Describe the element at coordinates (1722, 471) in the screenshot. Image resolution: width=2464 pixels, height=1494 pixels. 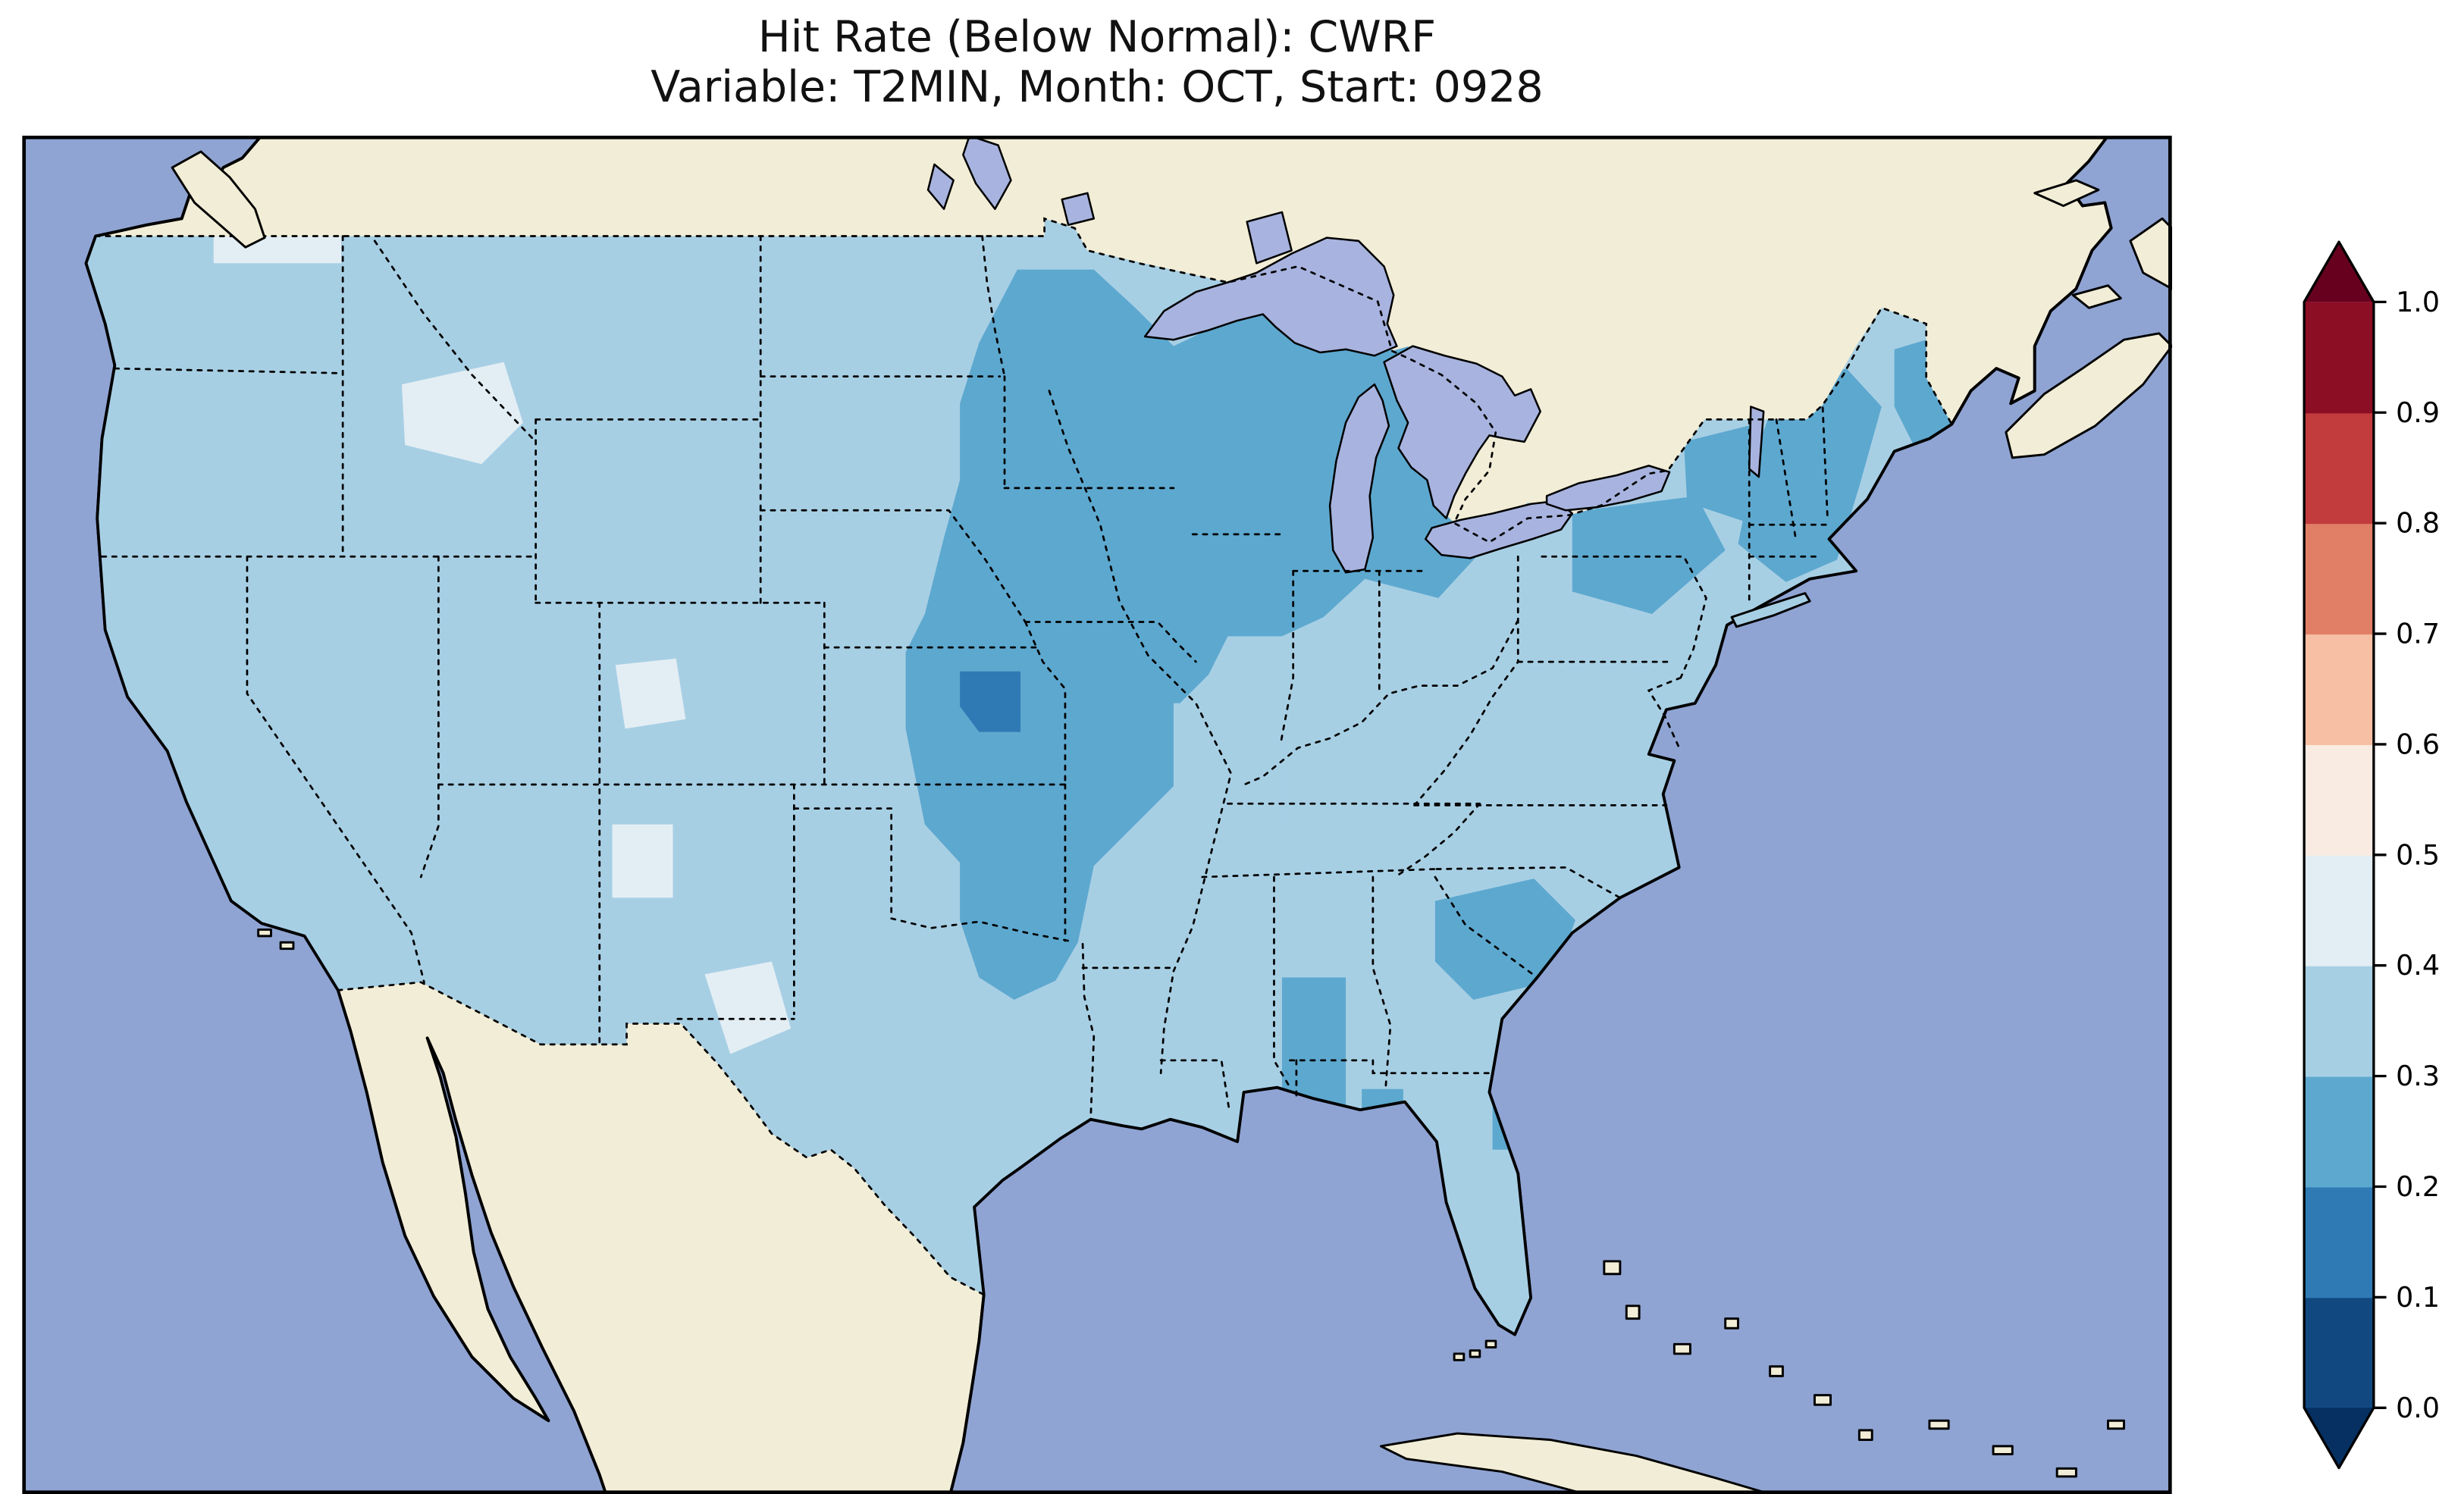
I see `field-region-adirondacks` at that location.